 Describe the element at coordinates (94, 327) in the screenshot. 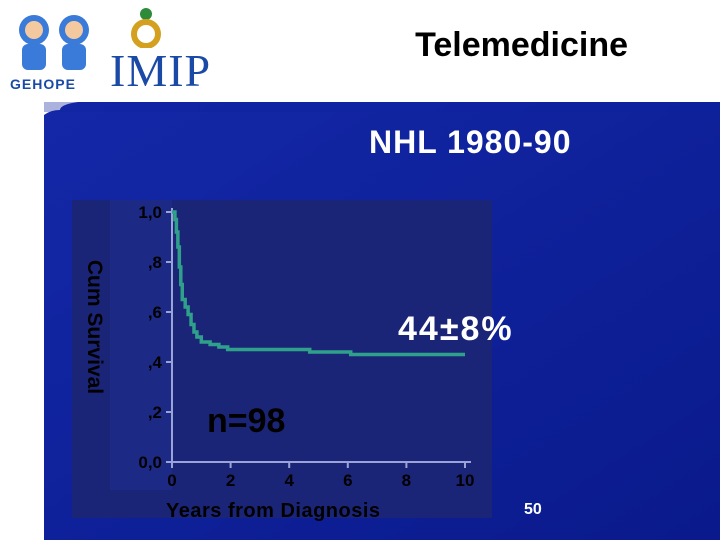

I see `y-axis-label: Cum Survival` at that location.